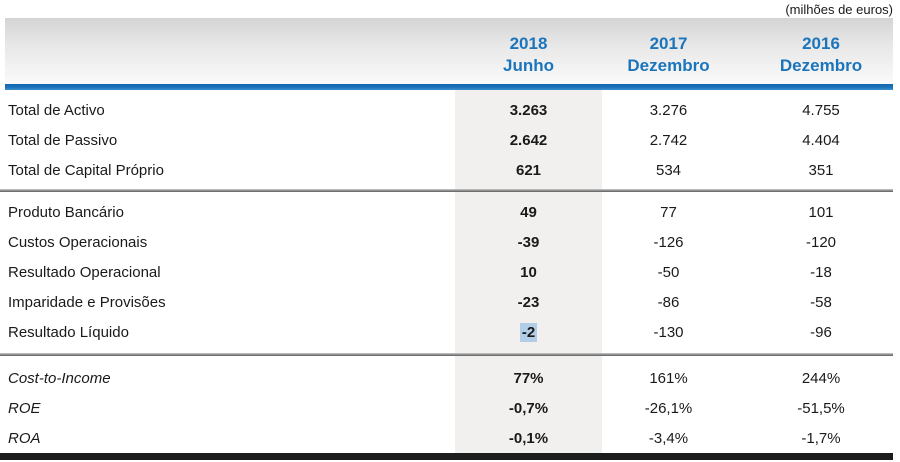  Describe the element at coordinates (446, 333) in the screenshot. I see `table-row: Resultado Líquido -2 -130 -96` at that location.